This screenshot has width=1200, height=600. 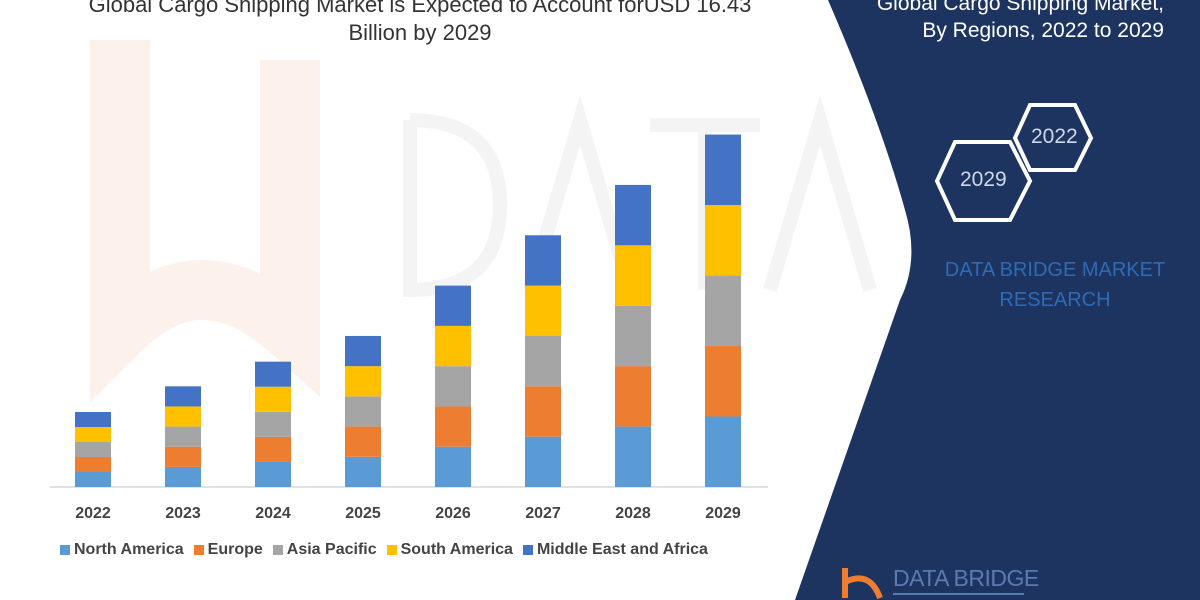 What do you see at coordinates (183, 396) in the screenshot?
I see `bar-segment-2023-middle-east-and-africa` at bounding box center [183, 396].